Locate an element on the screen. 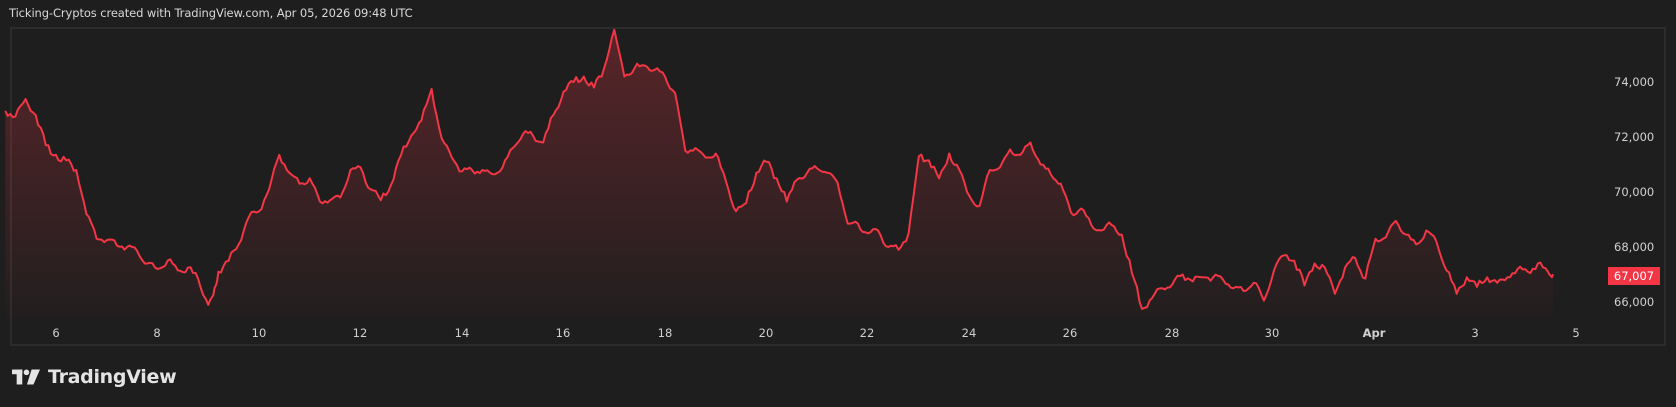 Image resolution: width=1676 pixels, height=407 pixels. last-price-tag: 67,007 is located at coordinates (1634, 276).